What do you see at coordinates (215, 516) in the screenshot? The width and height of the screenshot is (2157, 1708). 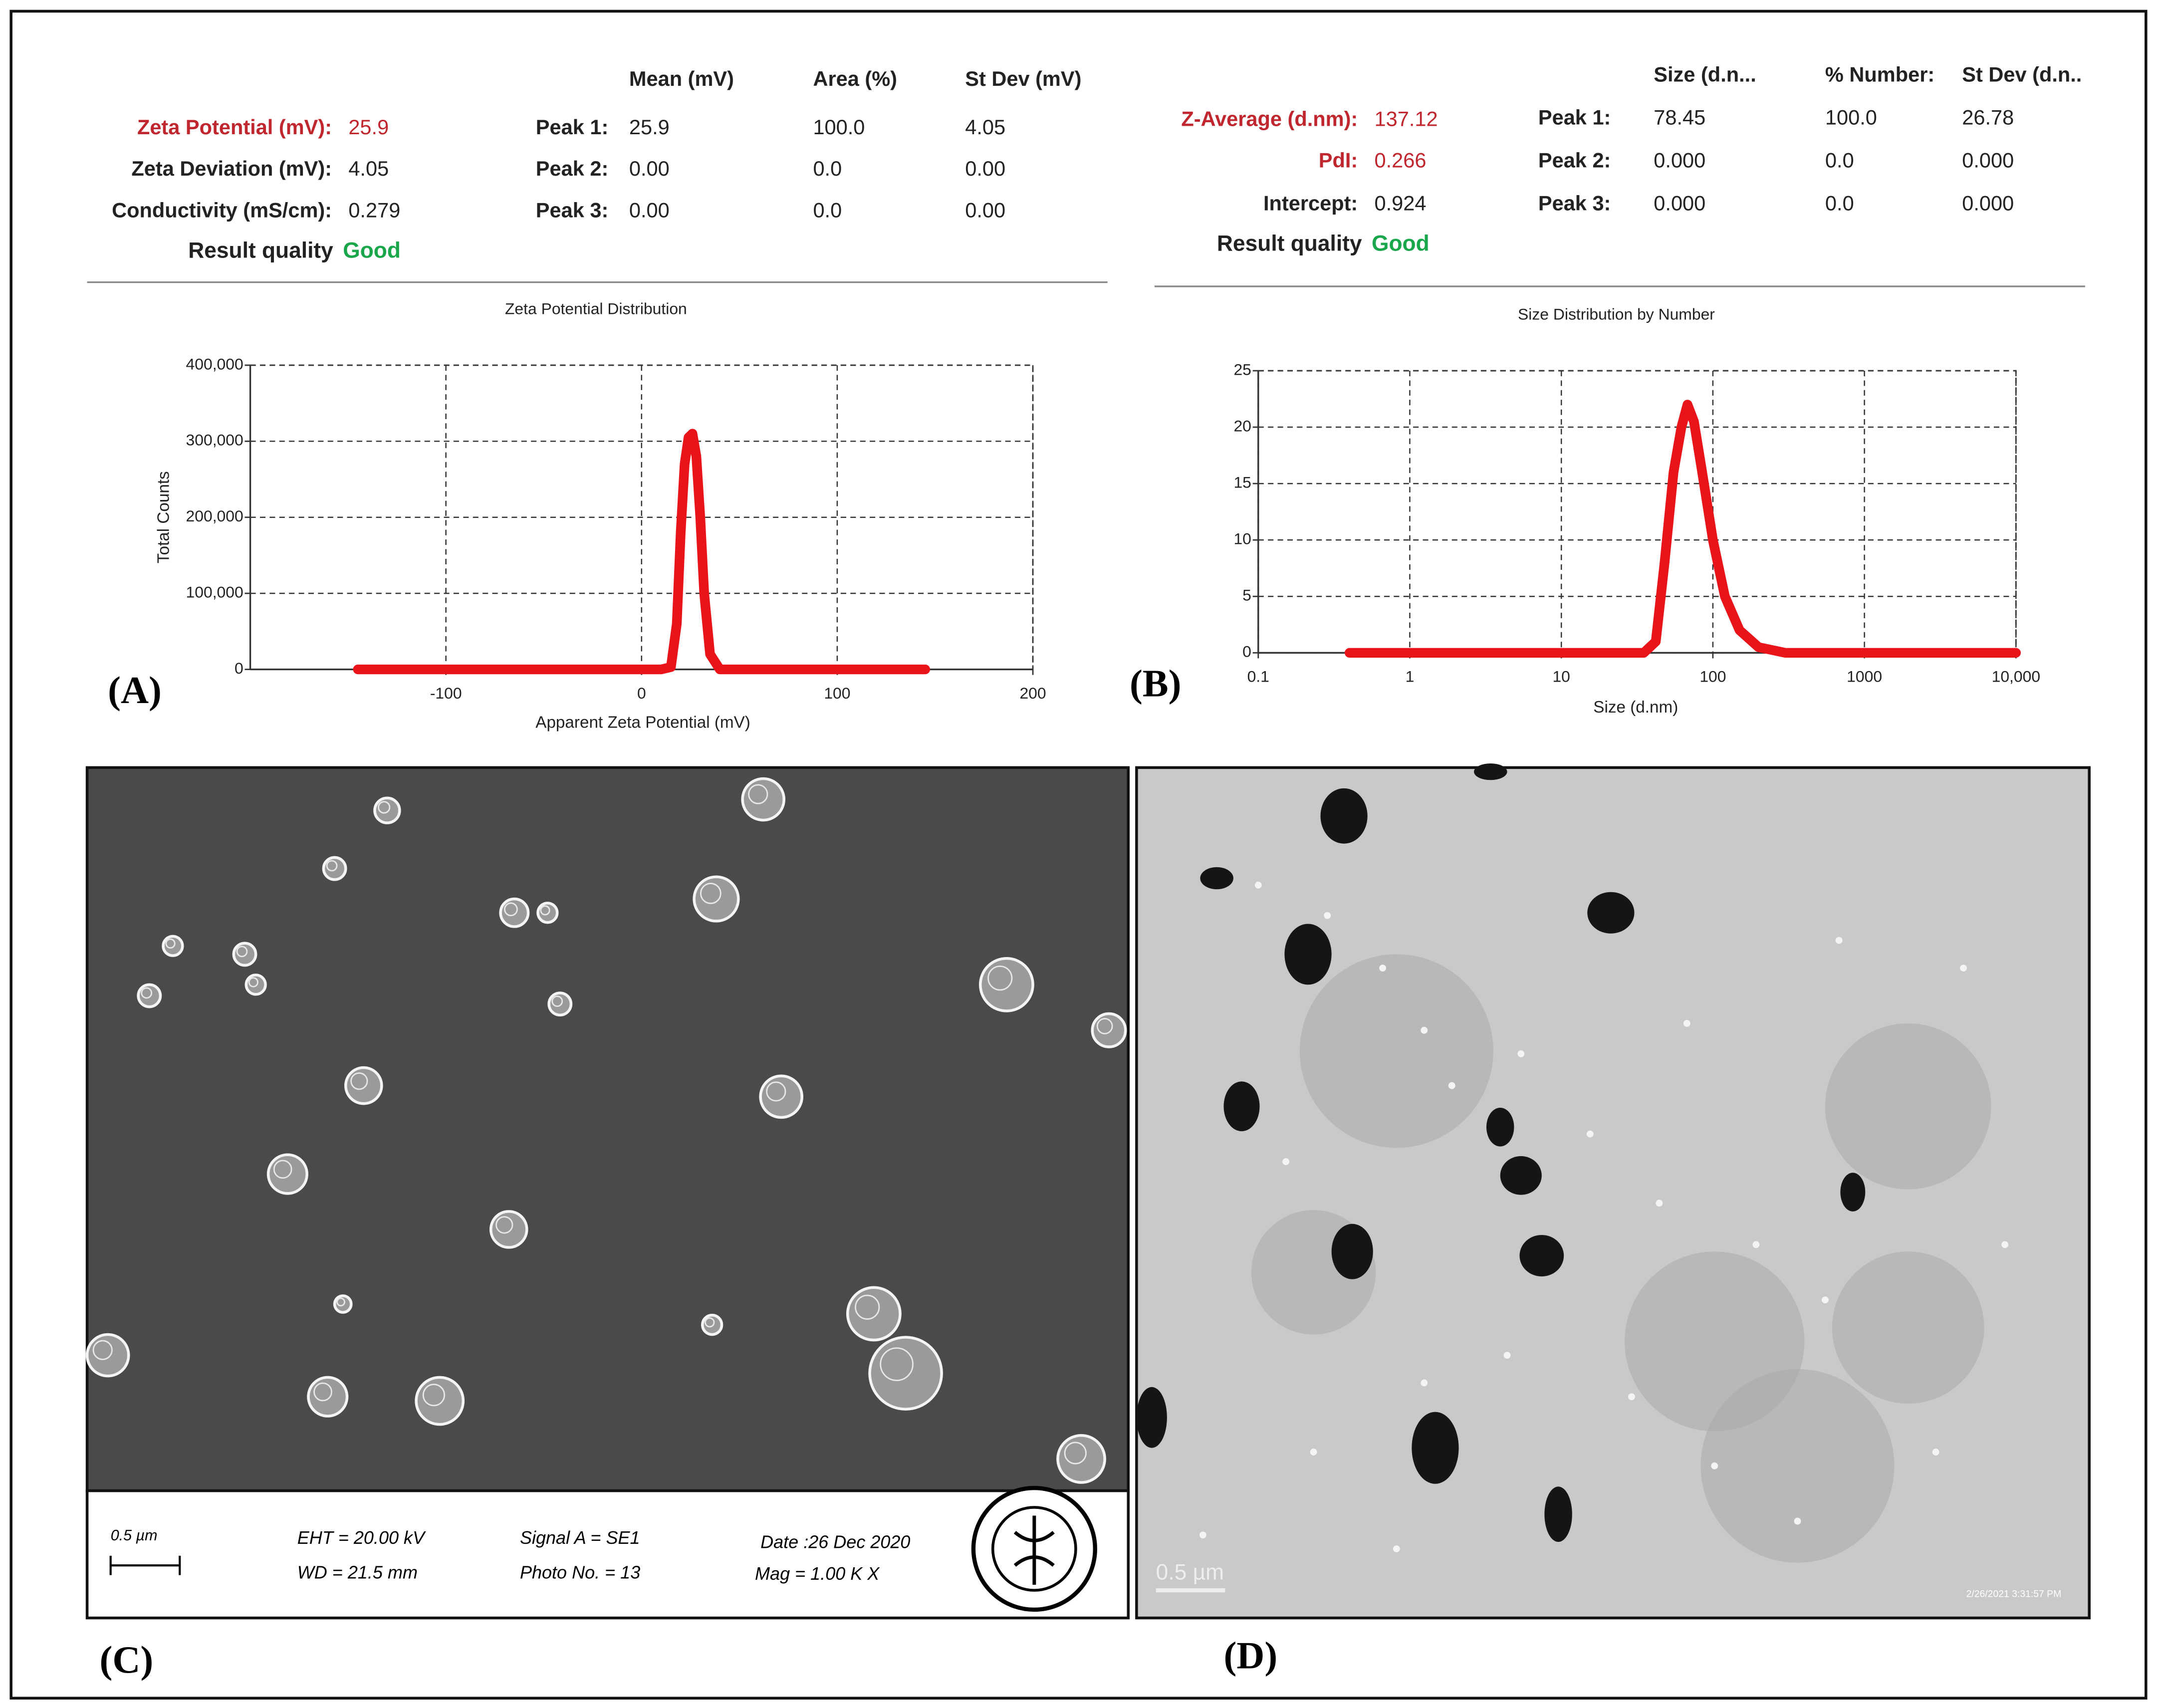 I see `y-tick-label: 200,000` at bounding box center [215, 516].